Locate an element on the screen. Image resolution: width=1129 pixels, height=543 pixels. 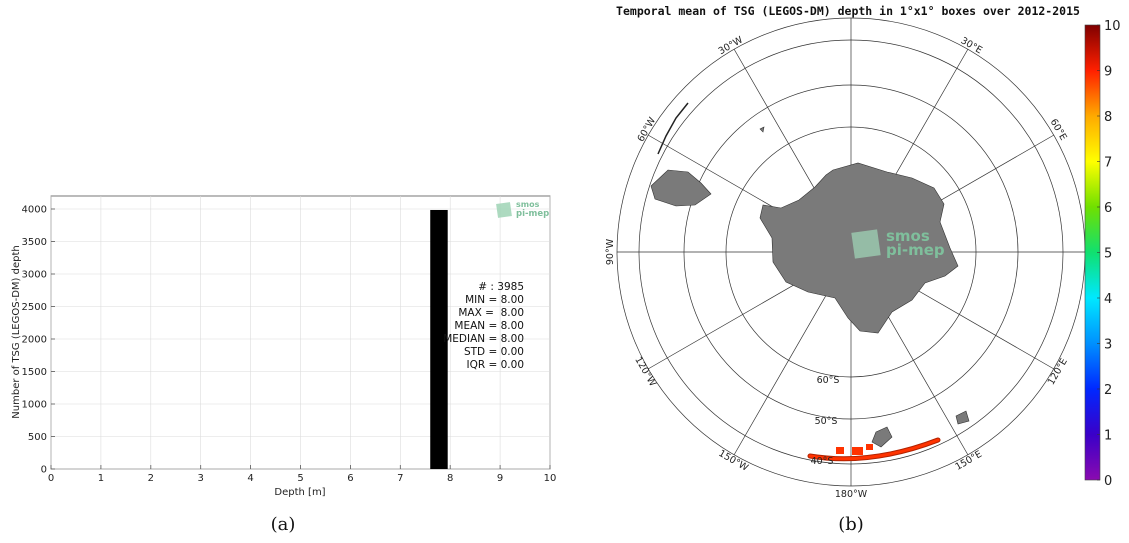
latitude-labels: 60°S 50°S 40°S is located at coordinates (825, 421).